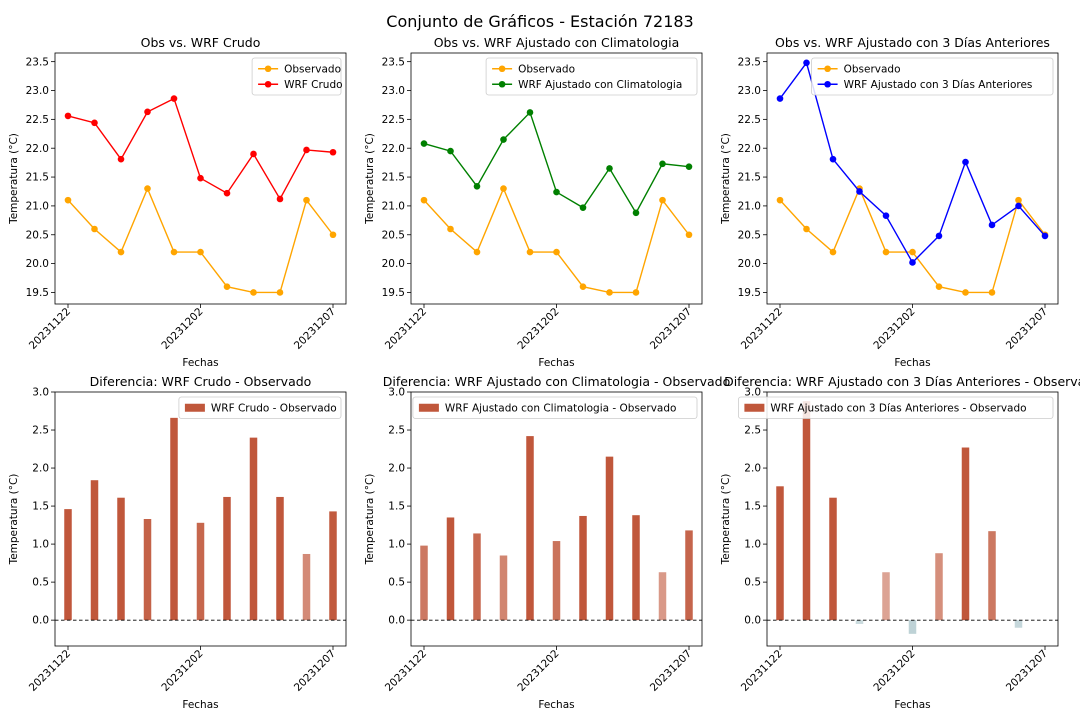  I want to click on chart-title: Obs vs. WRF Crudo, so click(201, 42).